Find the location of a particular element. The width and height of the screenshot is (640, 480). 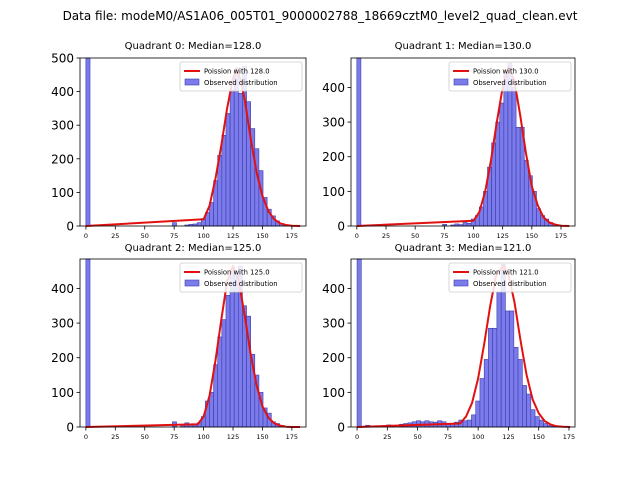

subplot-title: Quadrant 0: Median=128.0 is located at coordinates (193, 46).